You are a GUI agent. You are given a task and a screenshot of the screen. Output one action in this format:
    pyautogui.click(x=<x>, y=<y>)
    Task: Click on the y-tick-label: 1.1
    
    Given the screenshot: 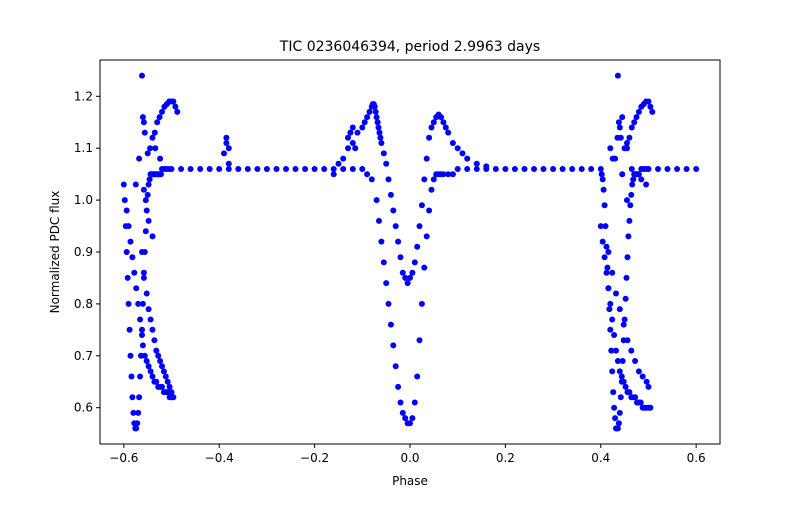 What is the action you would take?
    pyautogui.click(x=83, y=148)
    